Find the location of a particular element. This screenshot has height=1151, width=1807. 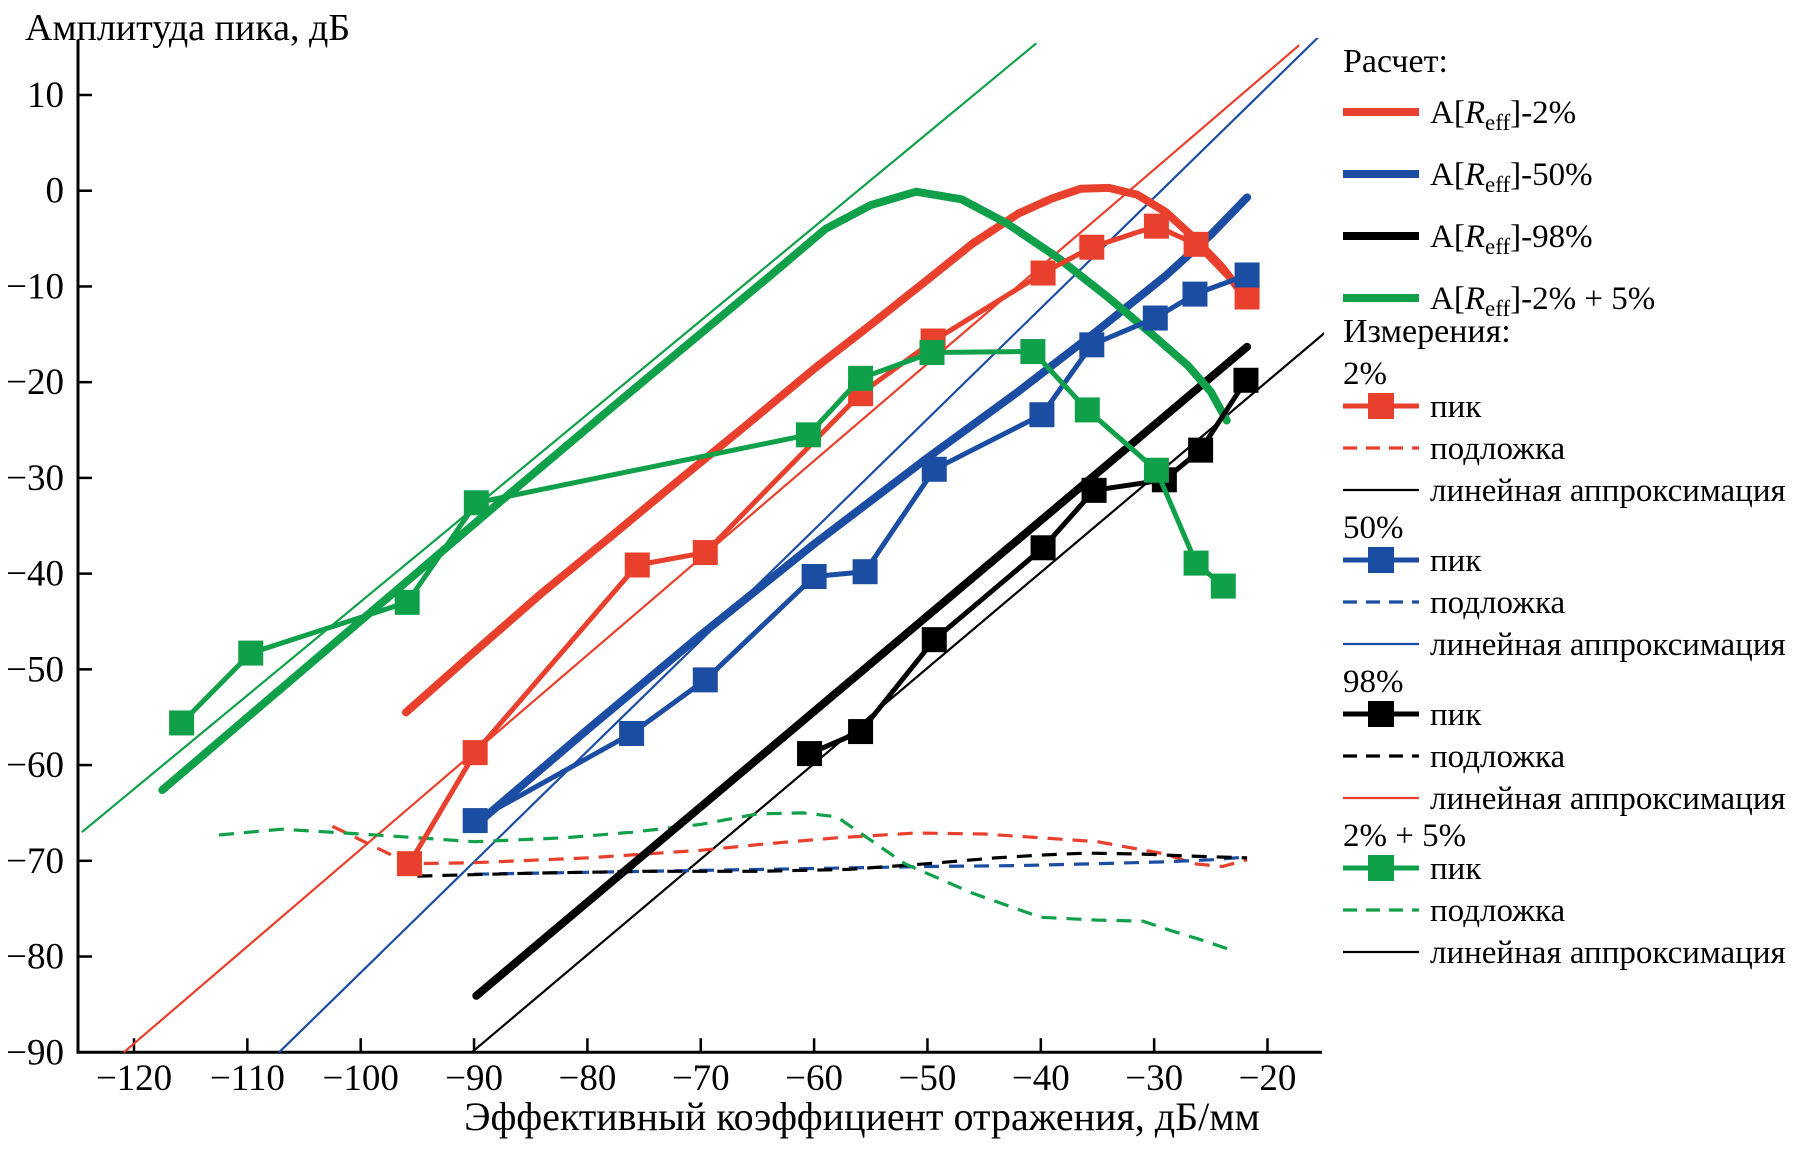

series-substrate-blue-line is located at coordinates (861, 865).